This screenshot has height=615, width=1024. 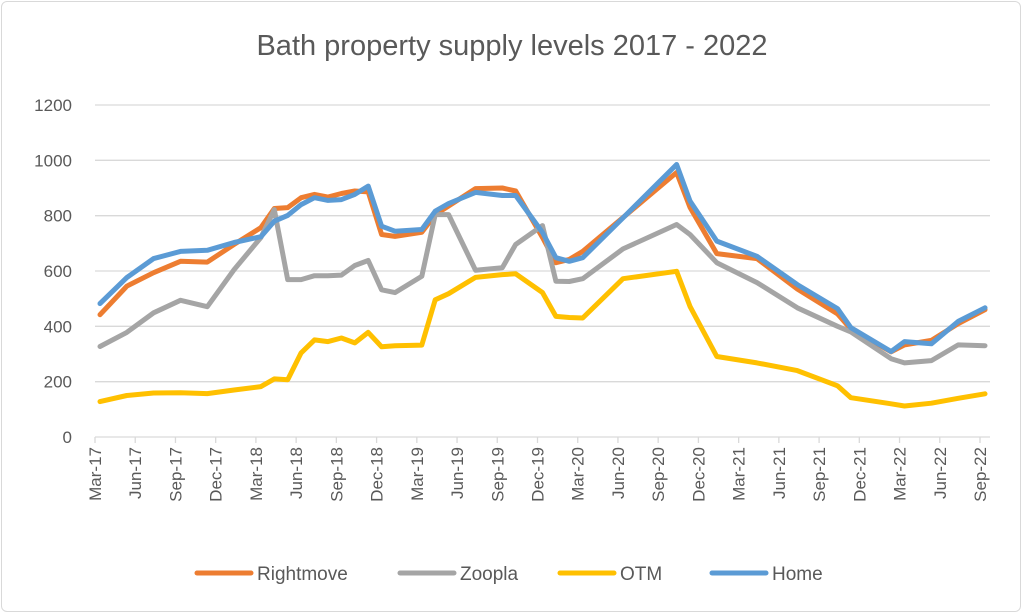 I want to click on y-tick-label: 800, so click(x=58, y=216).